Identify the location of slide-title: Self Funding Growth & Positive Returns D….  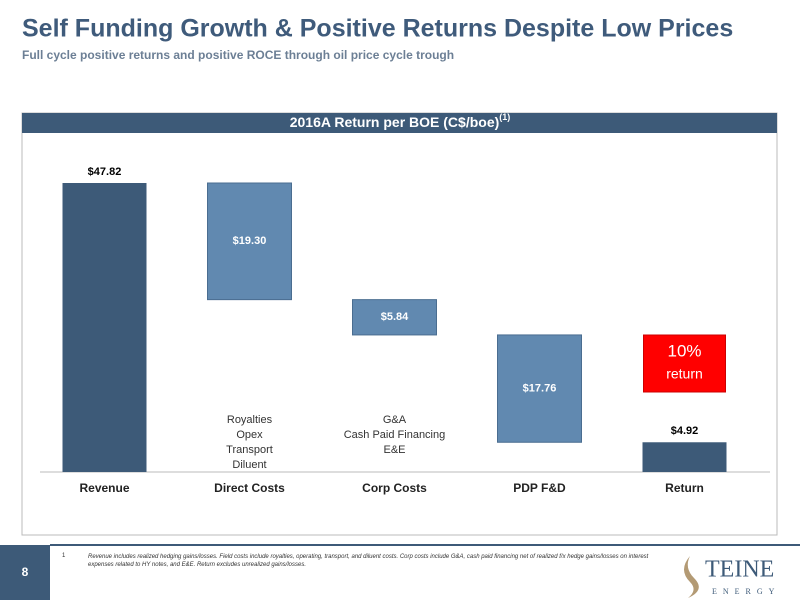
(377, 29).